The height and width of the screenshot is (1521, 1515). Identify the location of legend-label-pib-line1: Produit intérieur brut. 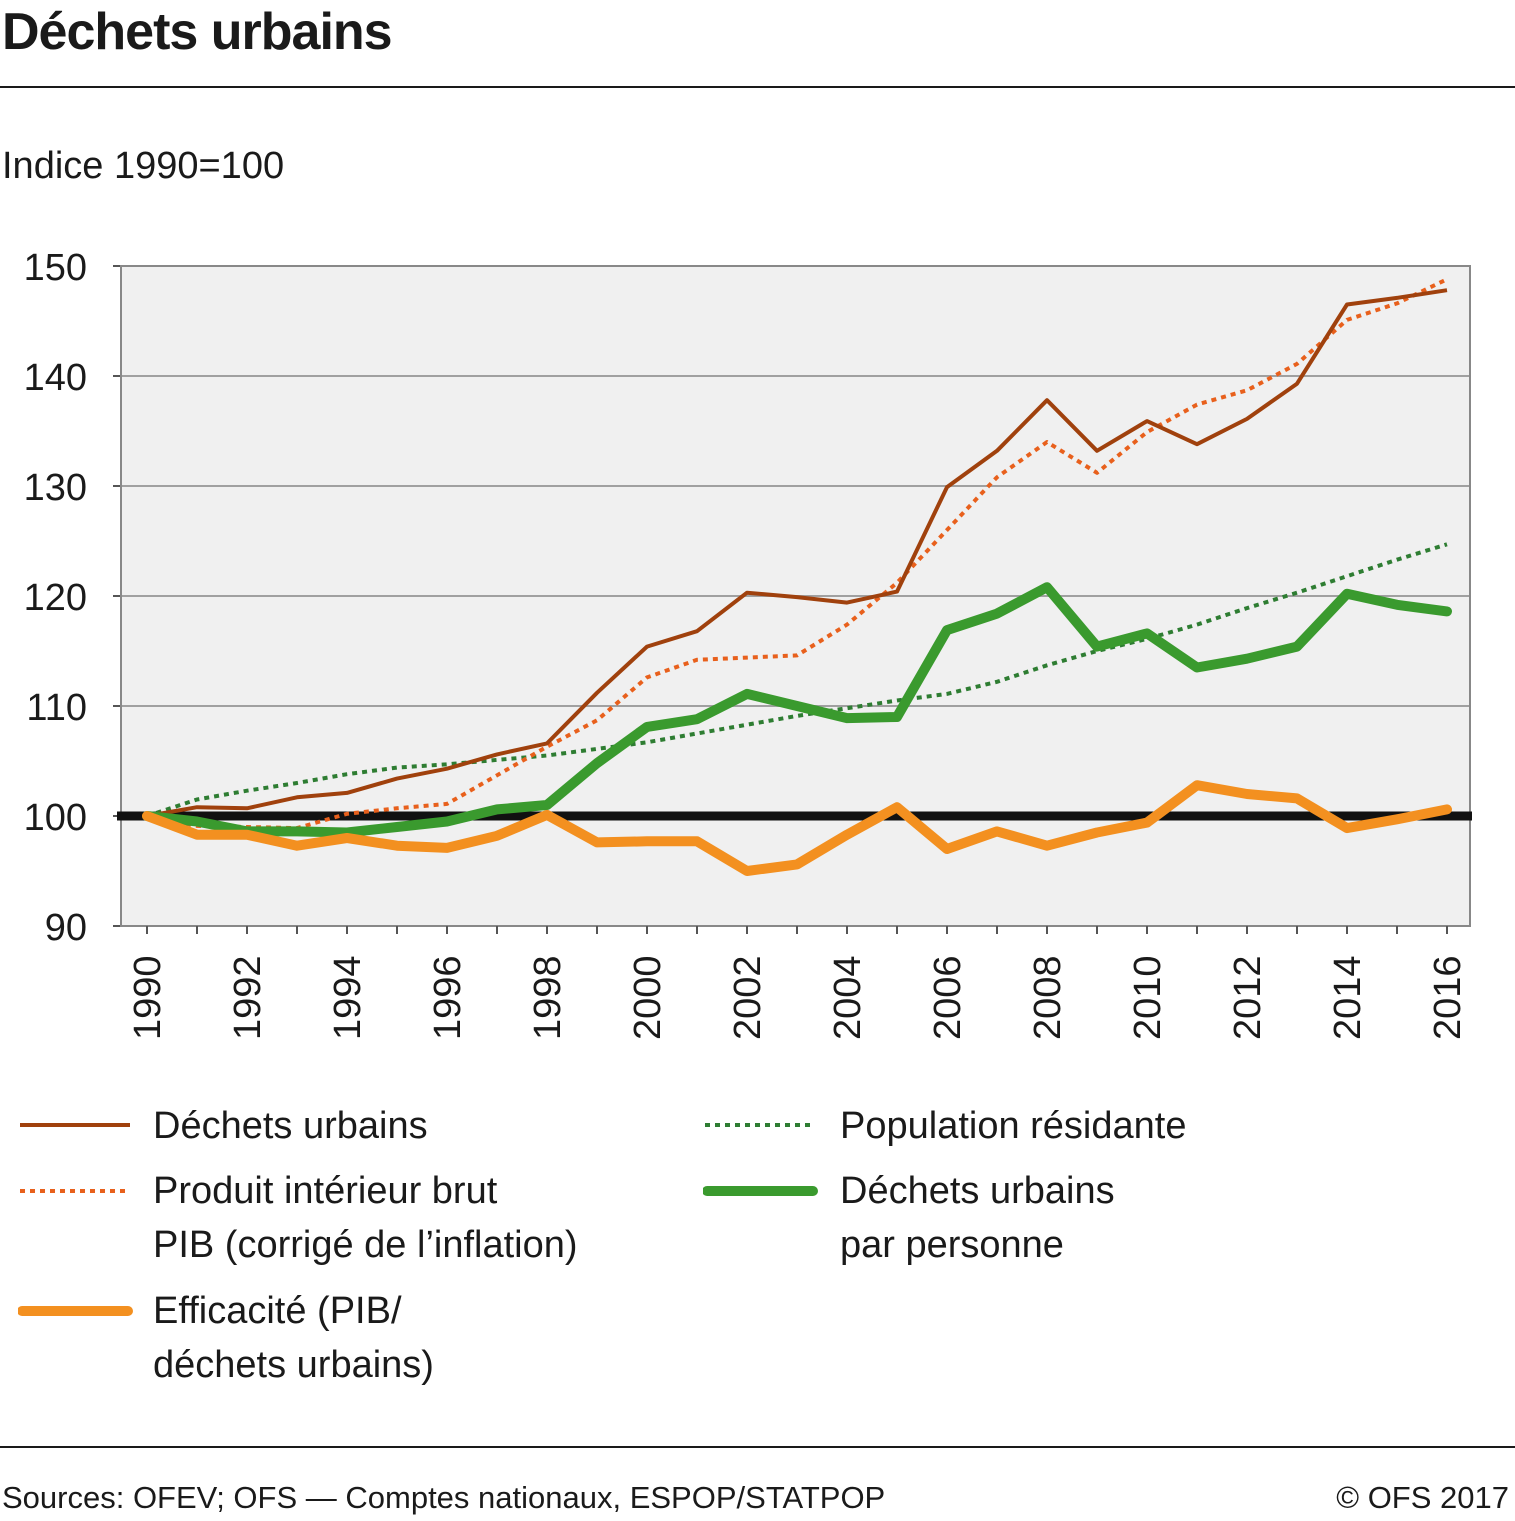
(325, 1191).